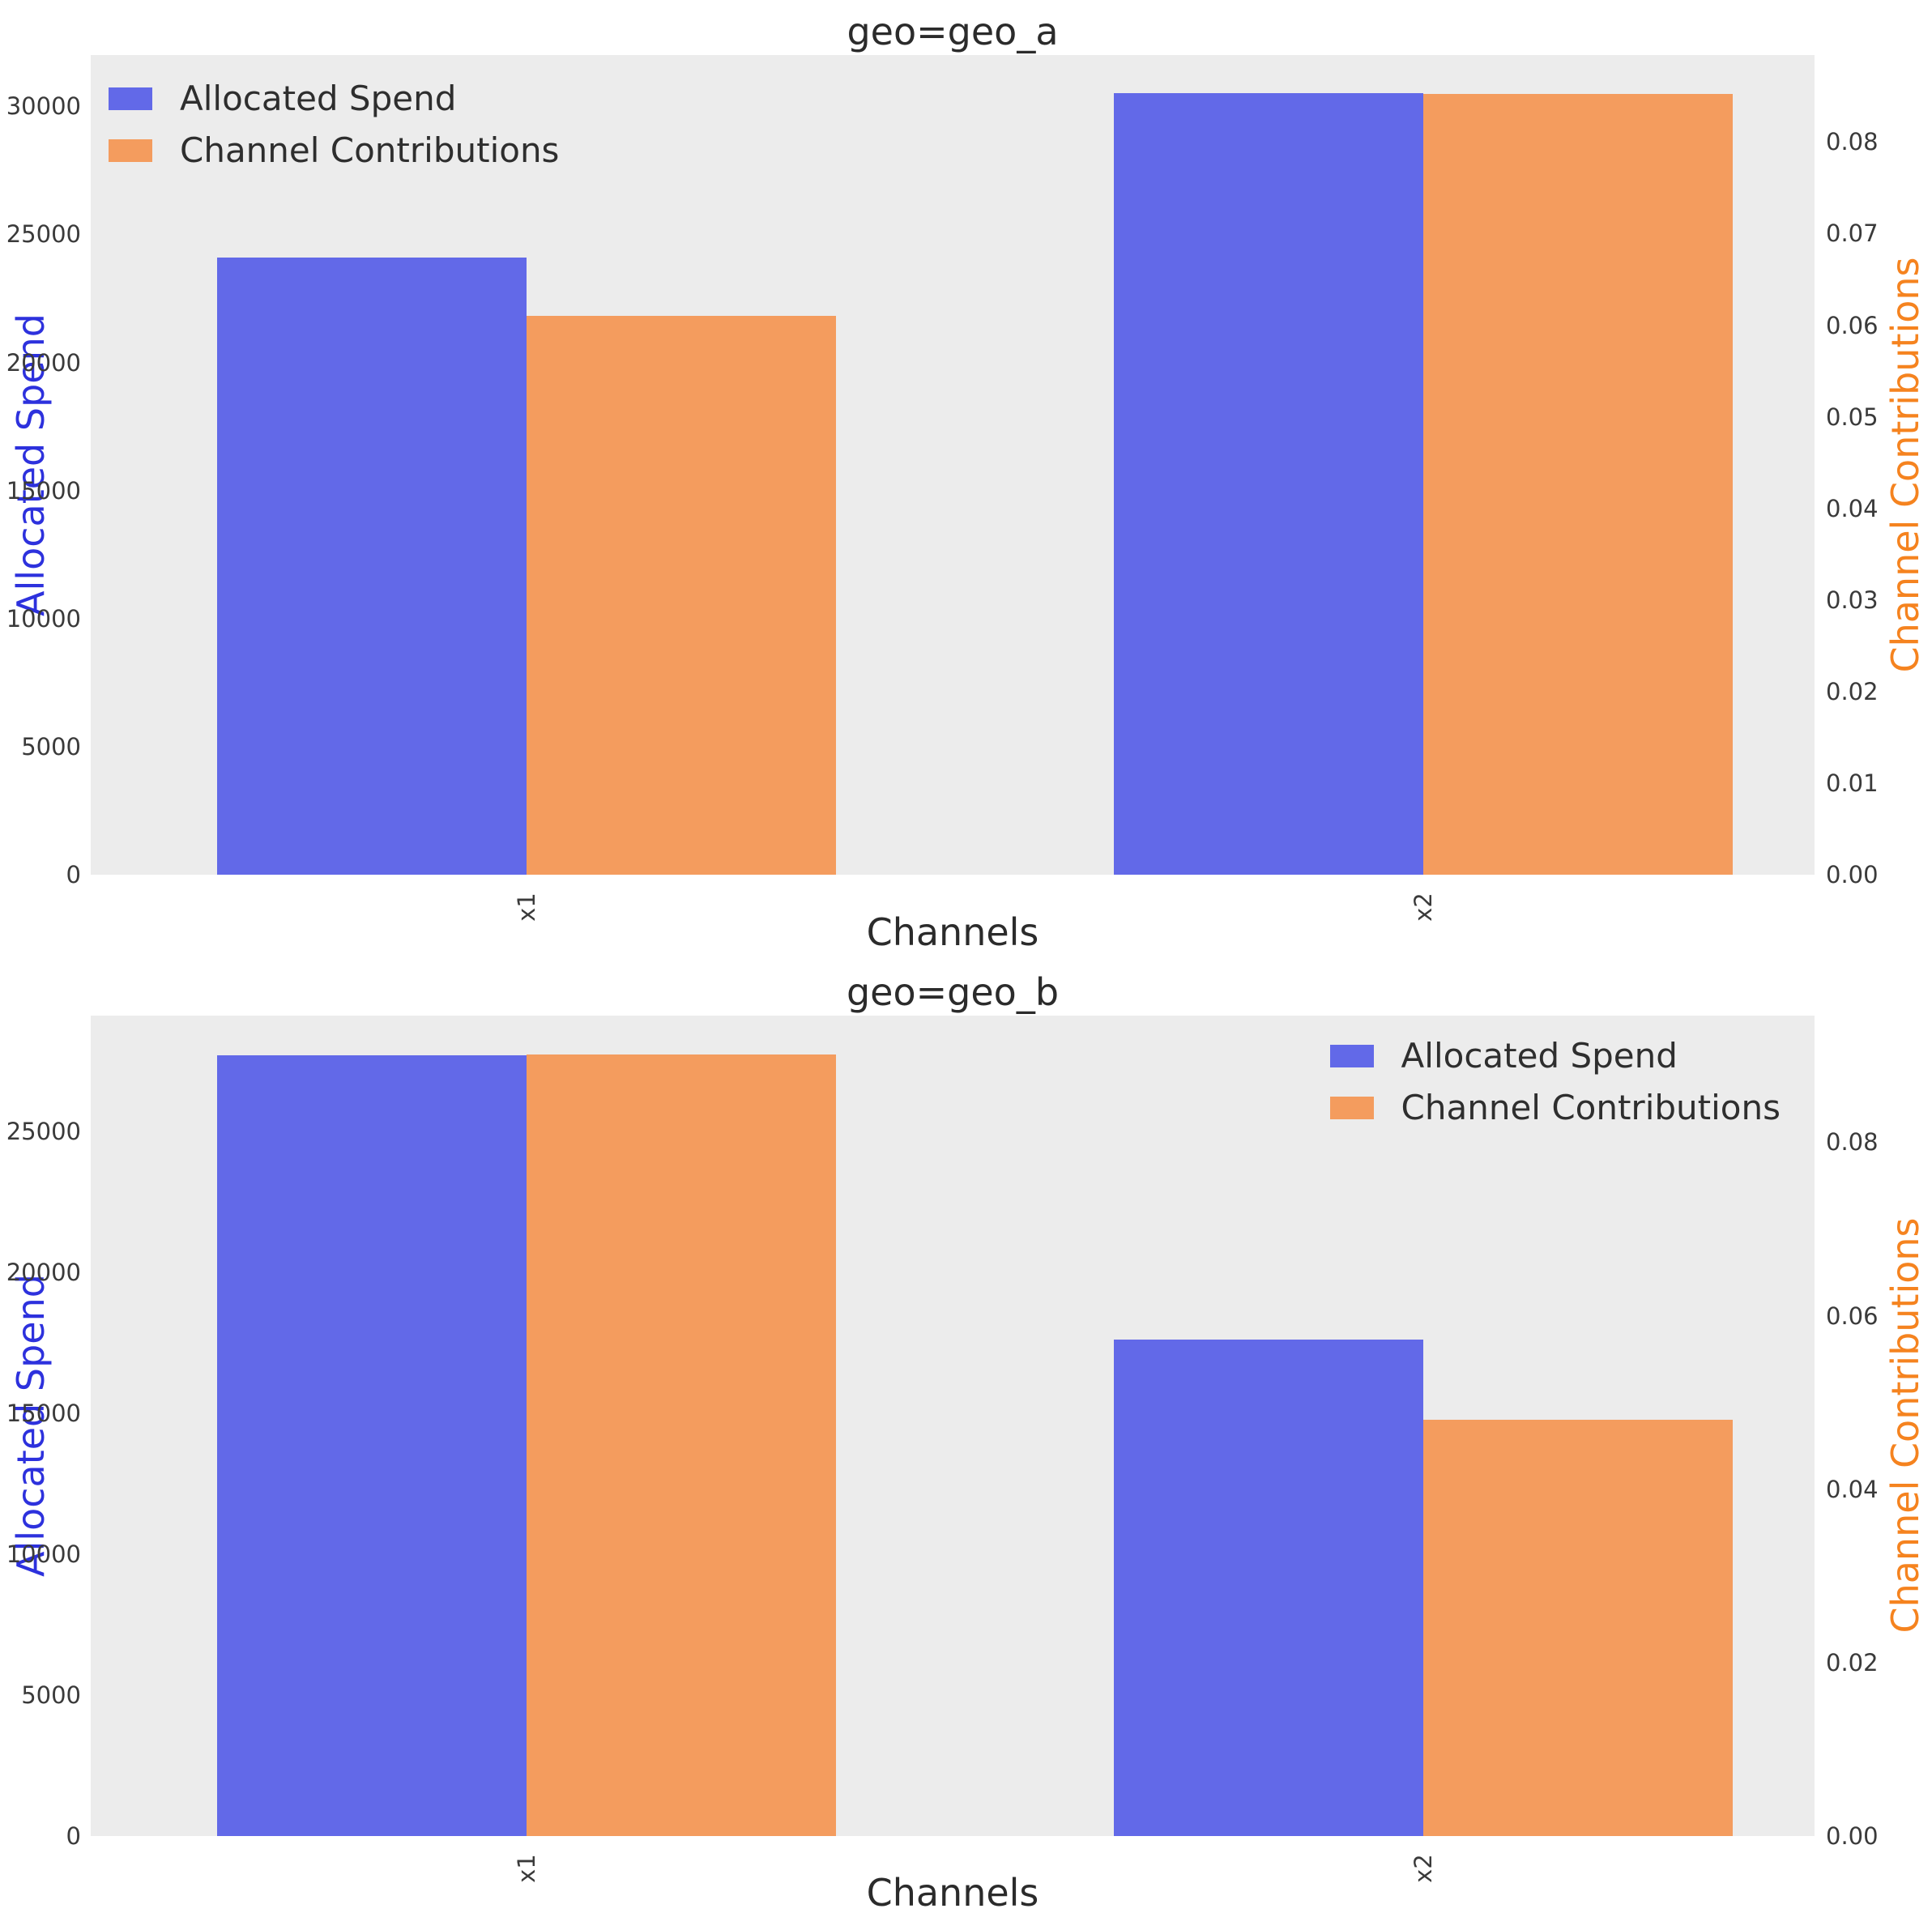  I want to click on subplot-a-title: geo=geo_a, so click(953, 31).